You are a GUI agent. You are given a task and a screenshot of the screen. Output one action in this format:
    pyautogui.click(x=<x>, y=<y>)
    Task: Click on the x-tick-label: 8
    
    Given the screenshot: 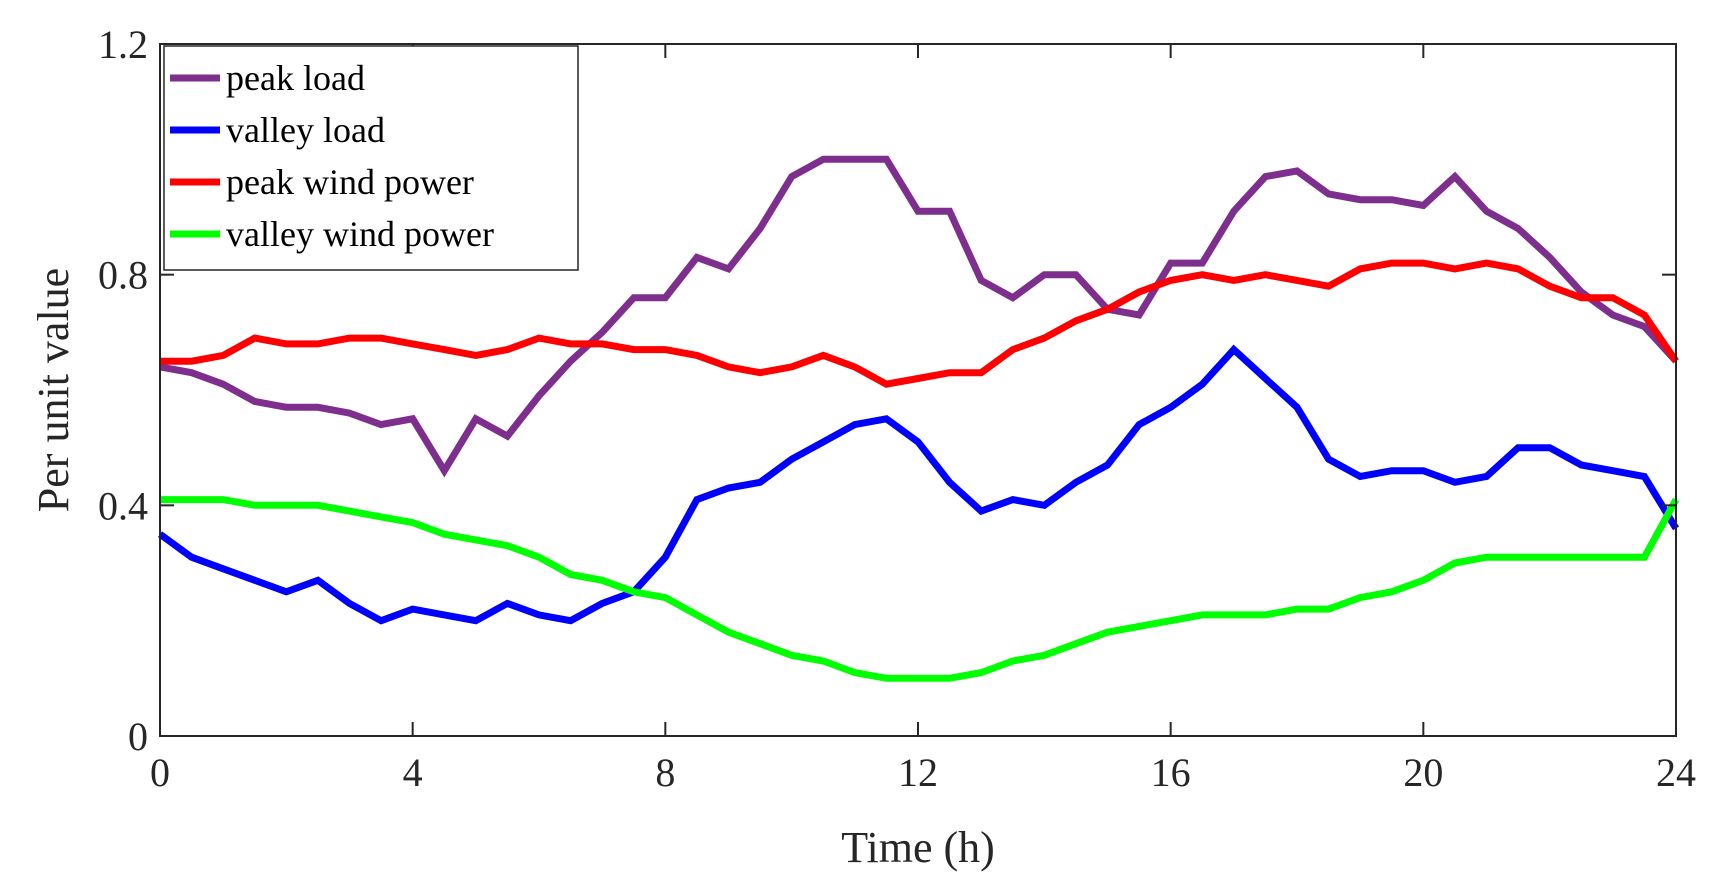 What is the action you would take?
    pyautogui.click(x=665, y=772)
    